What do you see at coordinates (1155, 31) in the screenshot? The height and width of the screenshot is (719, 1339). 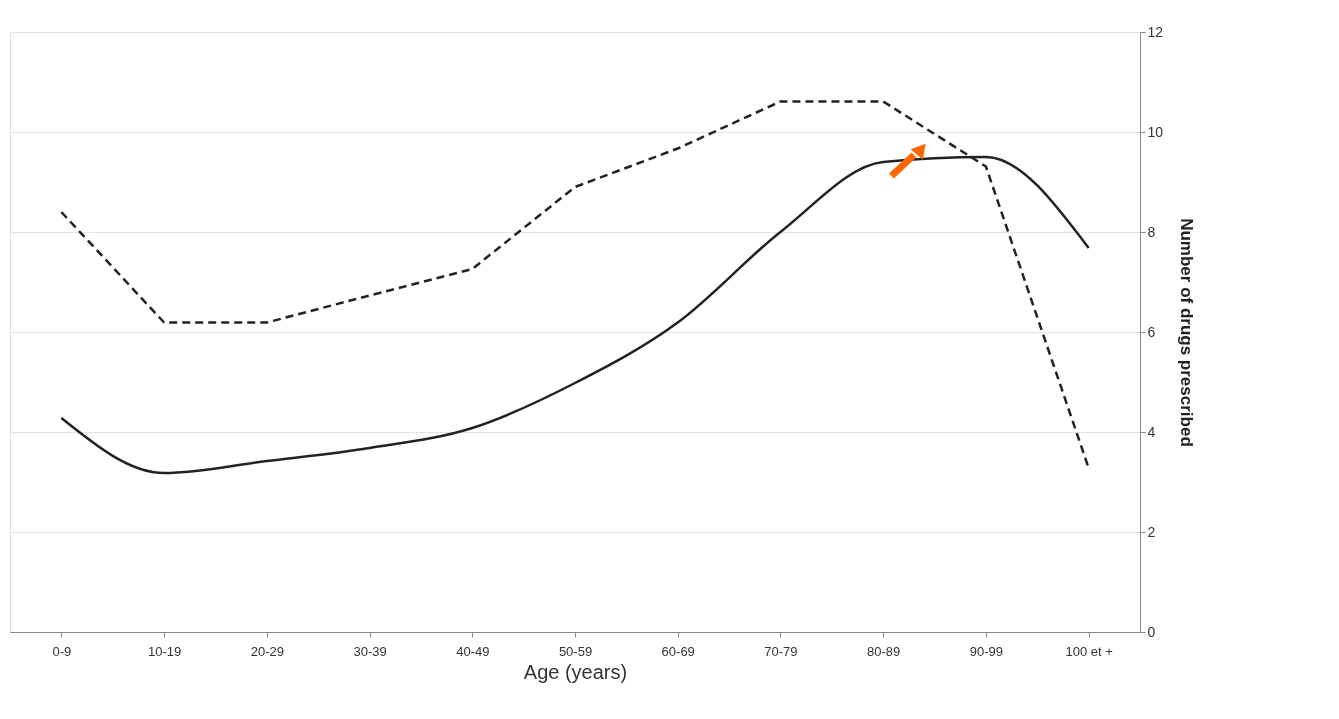 I see `y-tick-label: 12` at bounding box center [1155, 31].